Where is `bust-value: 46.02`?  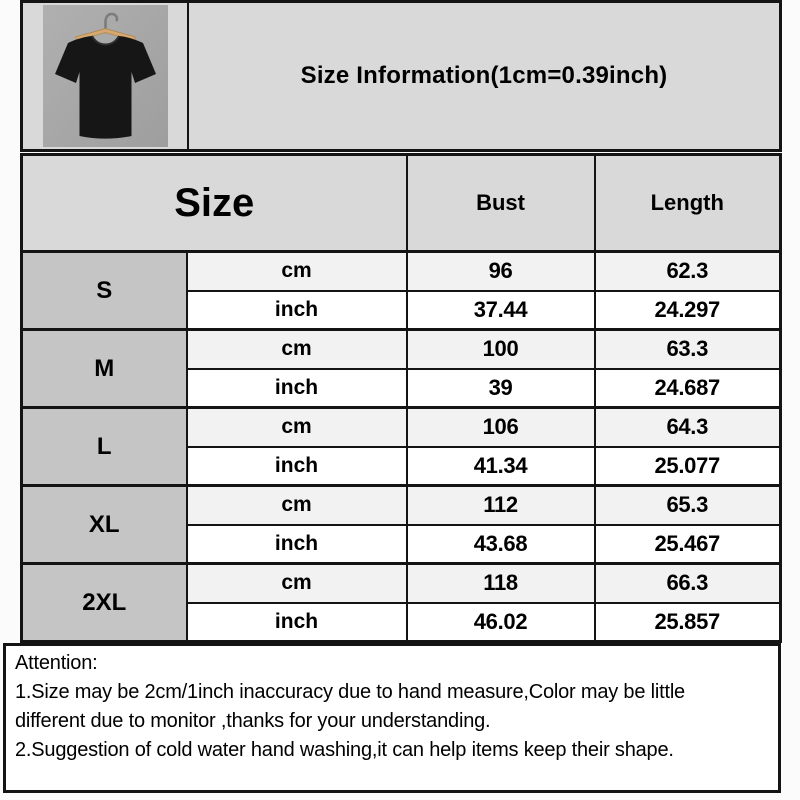
bust-value: 46.02 is located at coordinates (500, 622).